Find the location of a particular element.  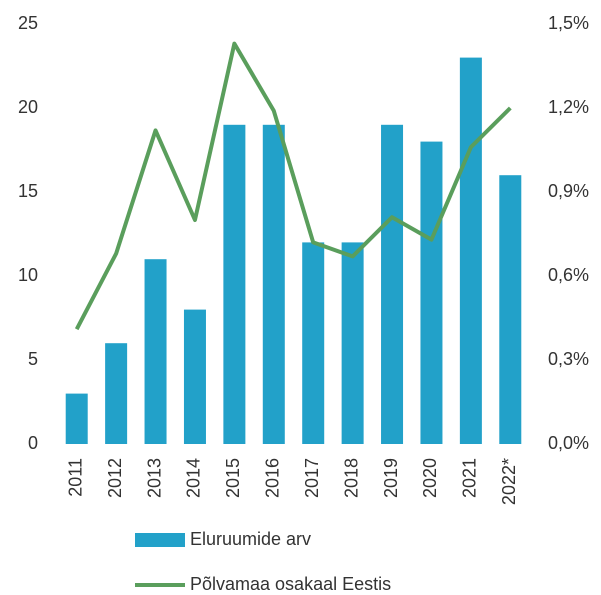

legend-swatch is located at coordinates (160, 540).